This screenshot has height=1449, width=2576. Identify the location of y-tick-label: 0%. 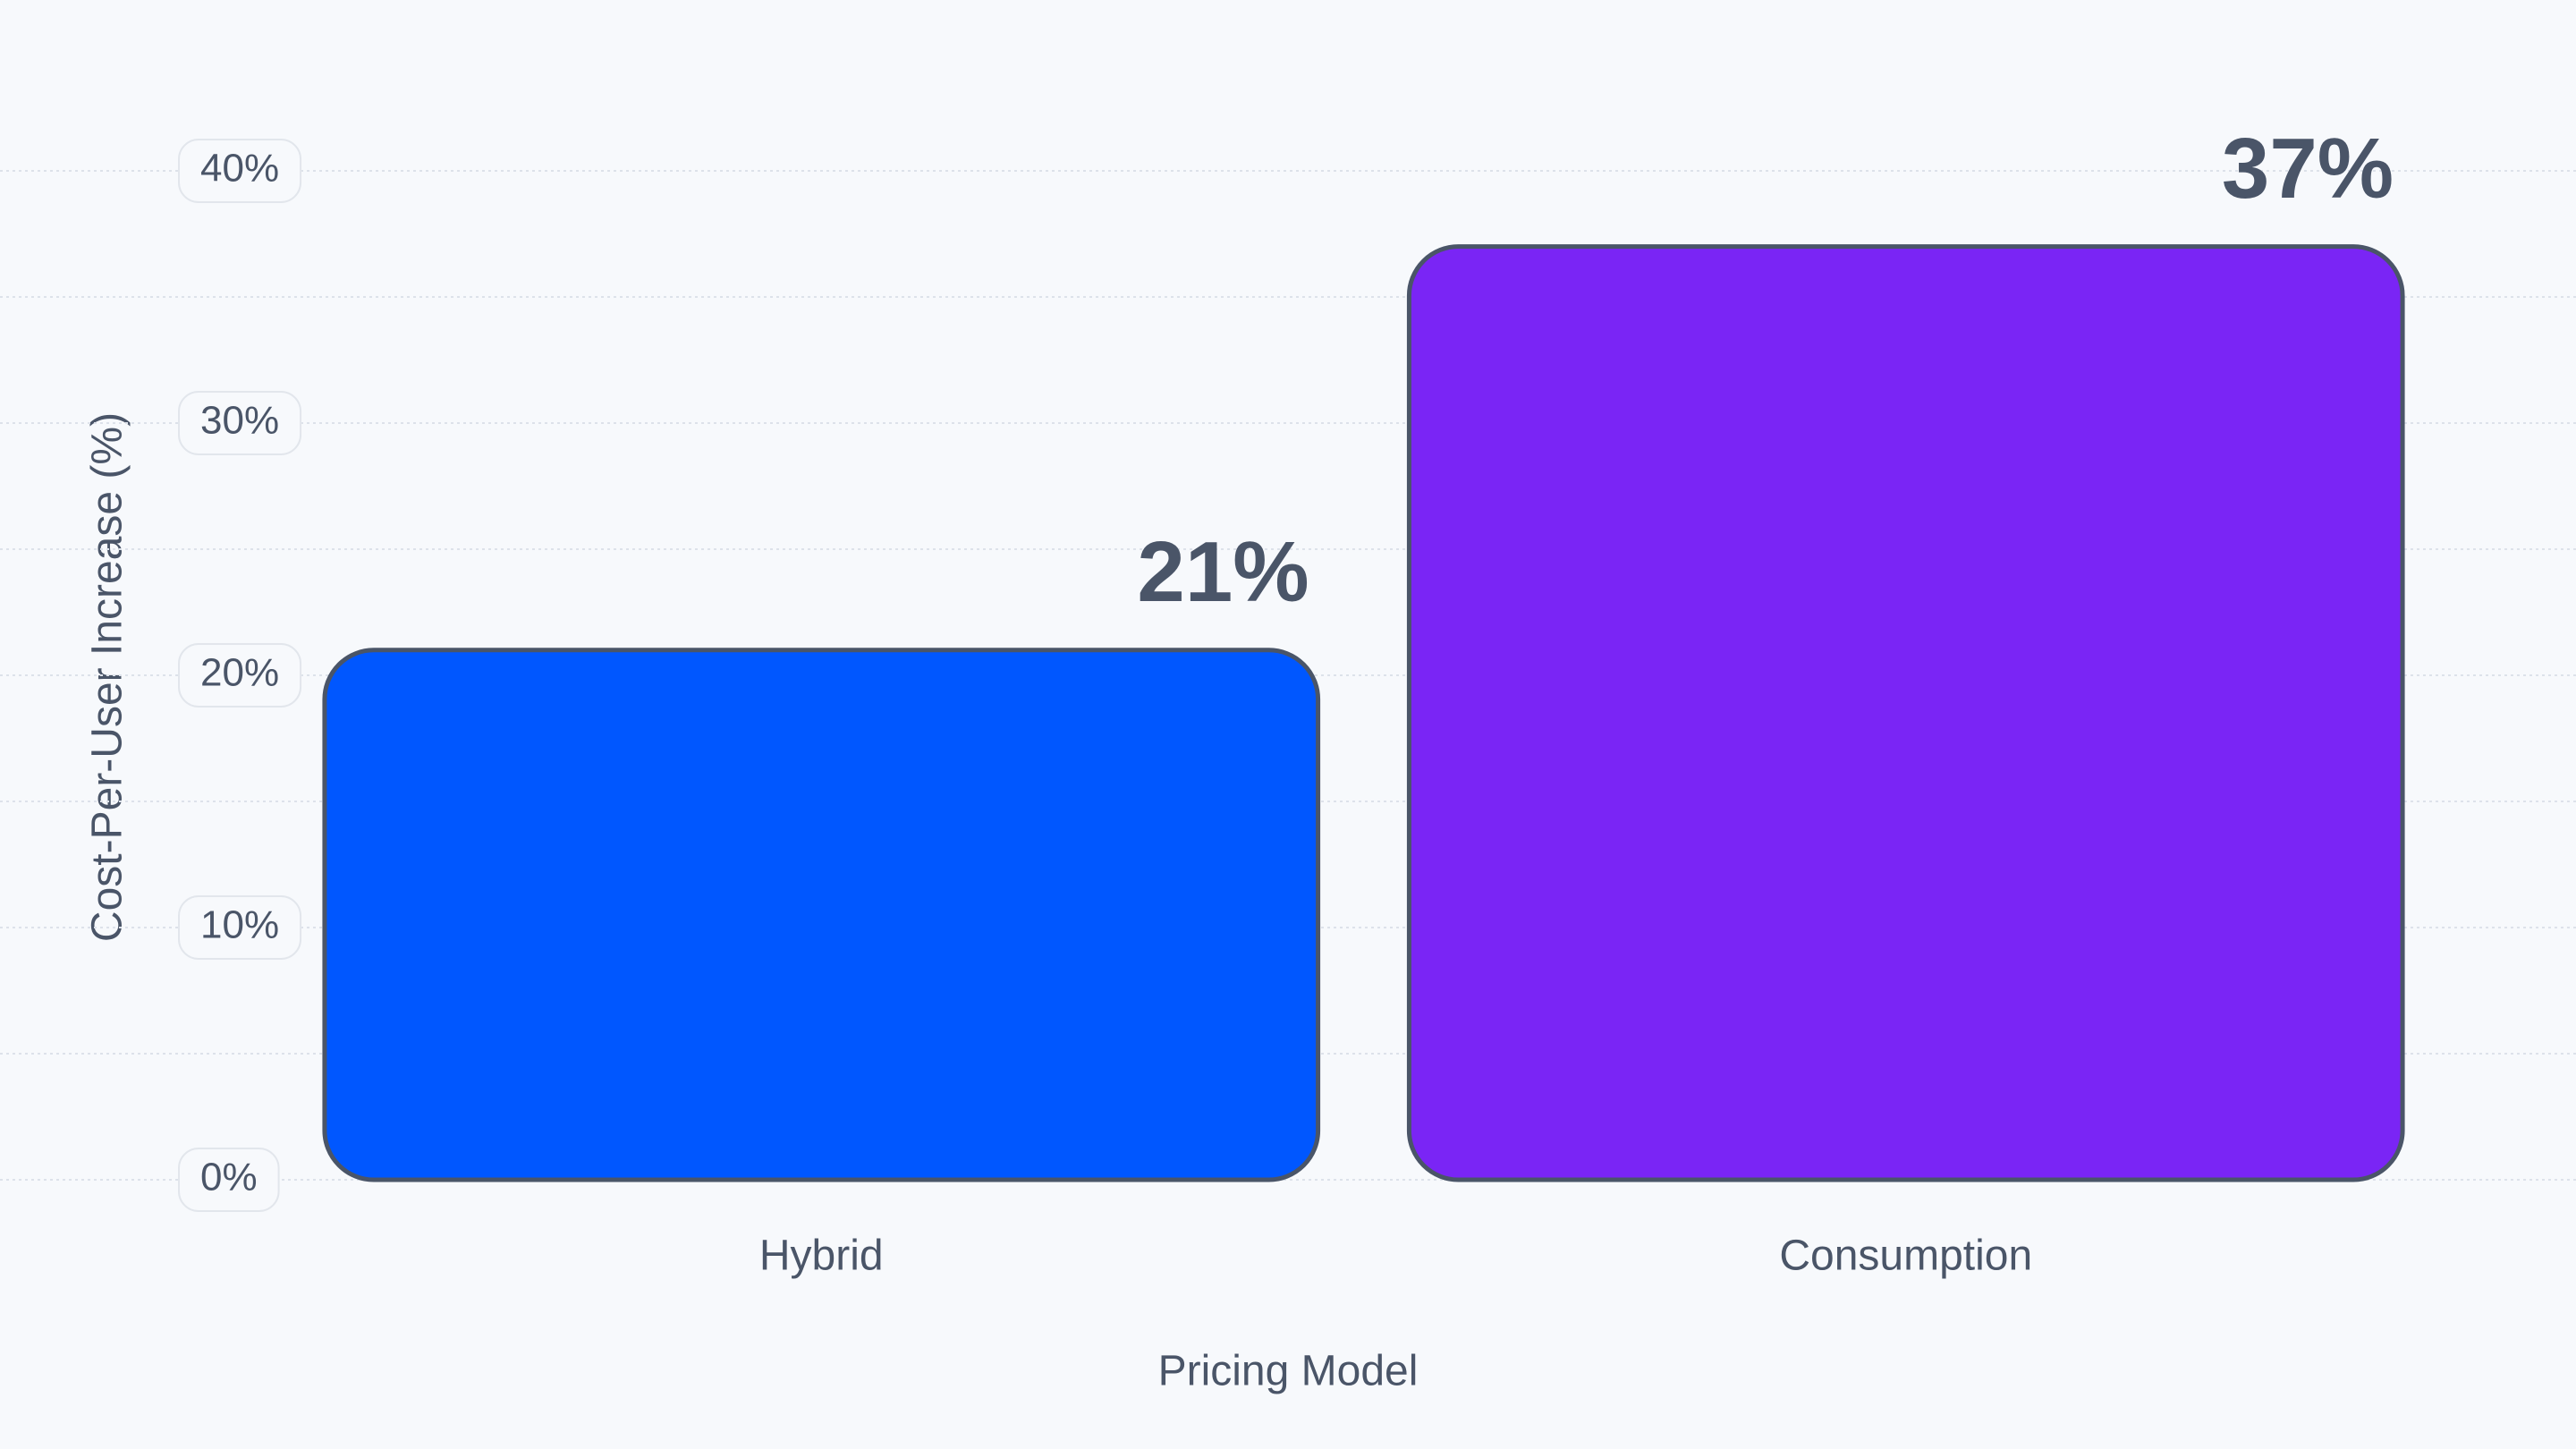
(229, 1177).